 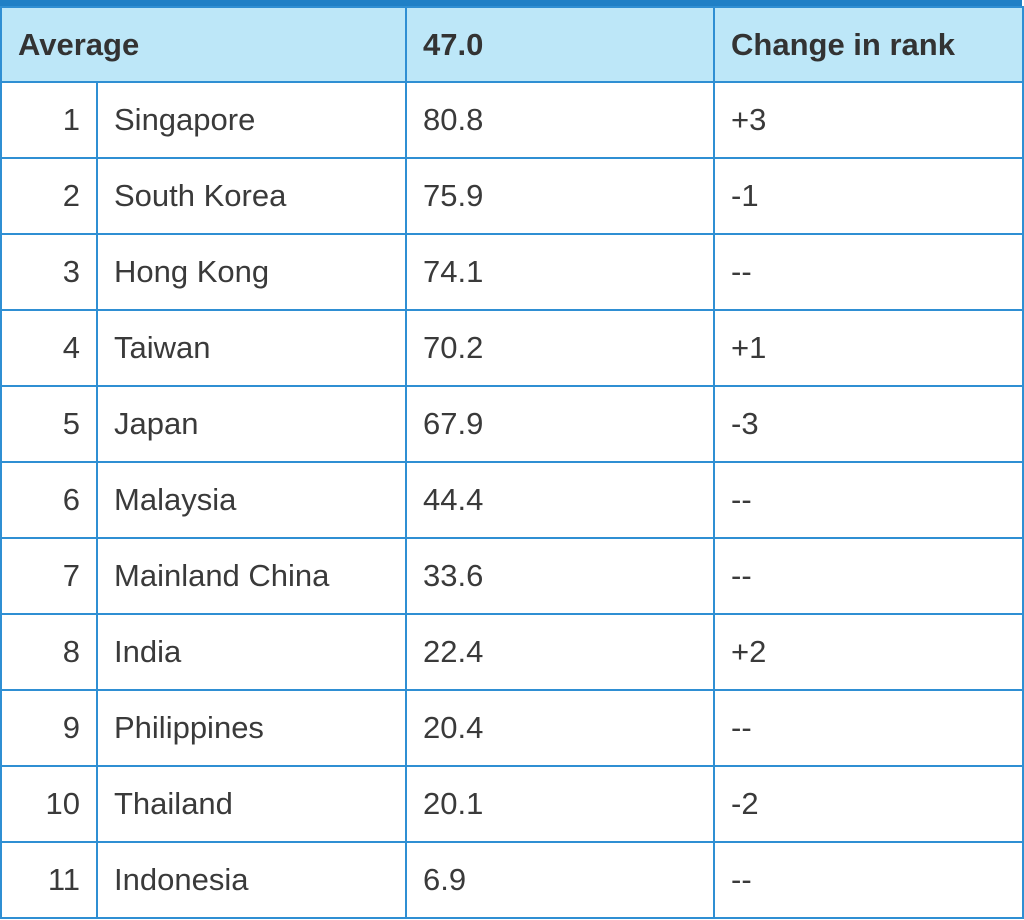 I want to click on rank-cell: 1, so click(x=49, y=120).